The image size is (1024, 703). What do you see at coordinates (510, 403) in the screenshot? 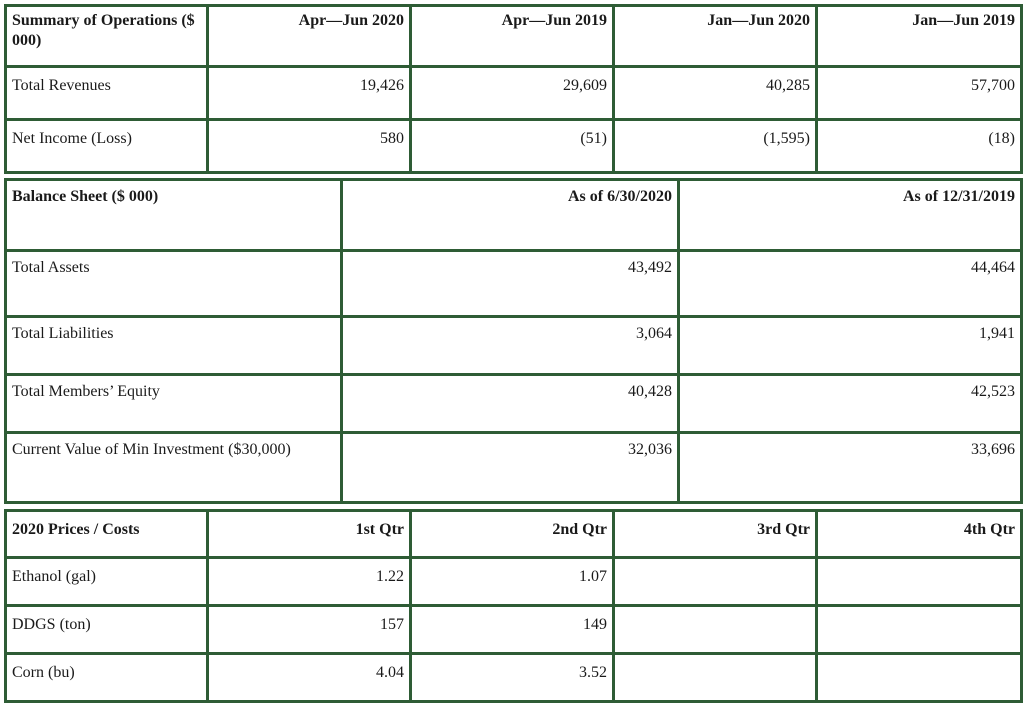
I see `table-cell: 40,428` at bounding box center [510, 403].